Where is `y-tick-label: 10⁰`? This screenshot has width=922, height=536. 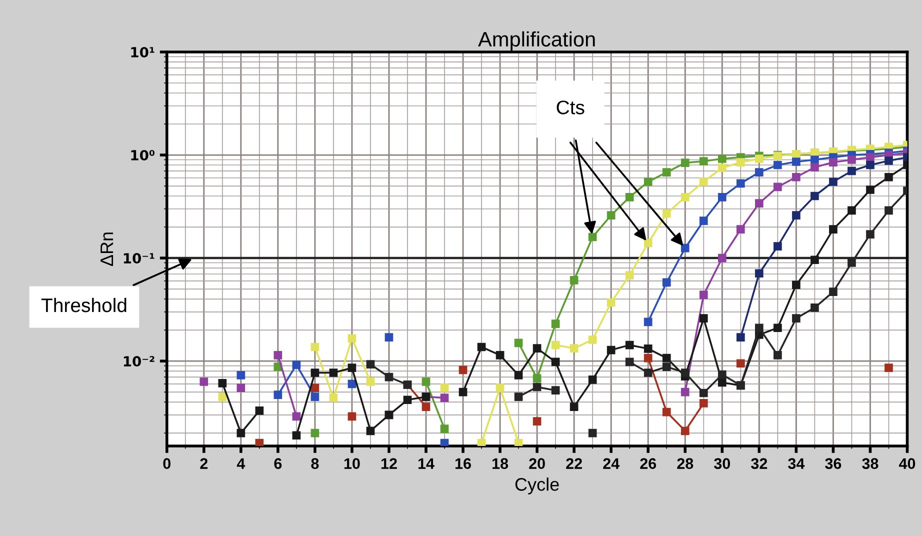 y-tick-label: 10⁰ is located at coordinates (143, 155).